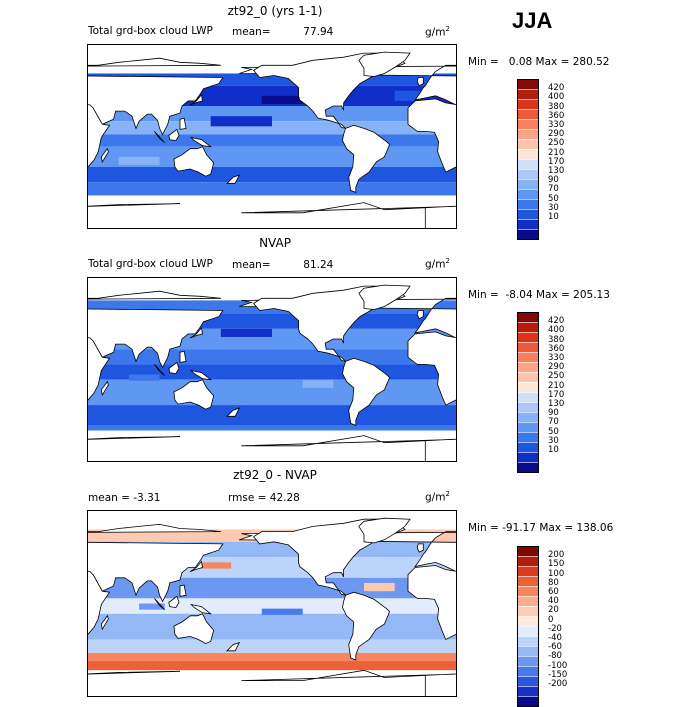 The image size is (700, 707). What do you see at coordinates (556, 555) in the screenshot?
I see `colorbar-tick-label: 200` at bounding box center [556, 555].